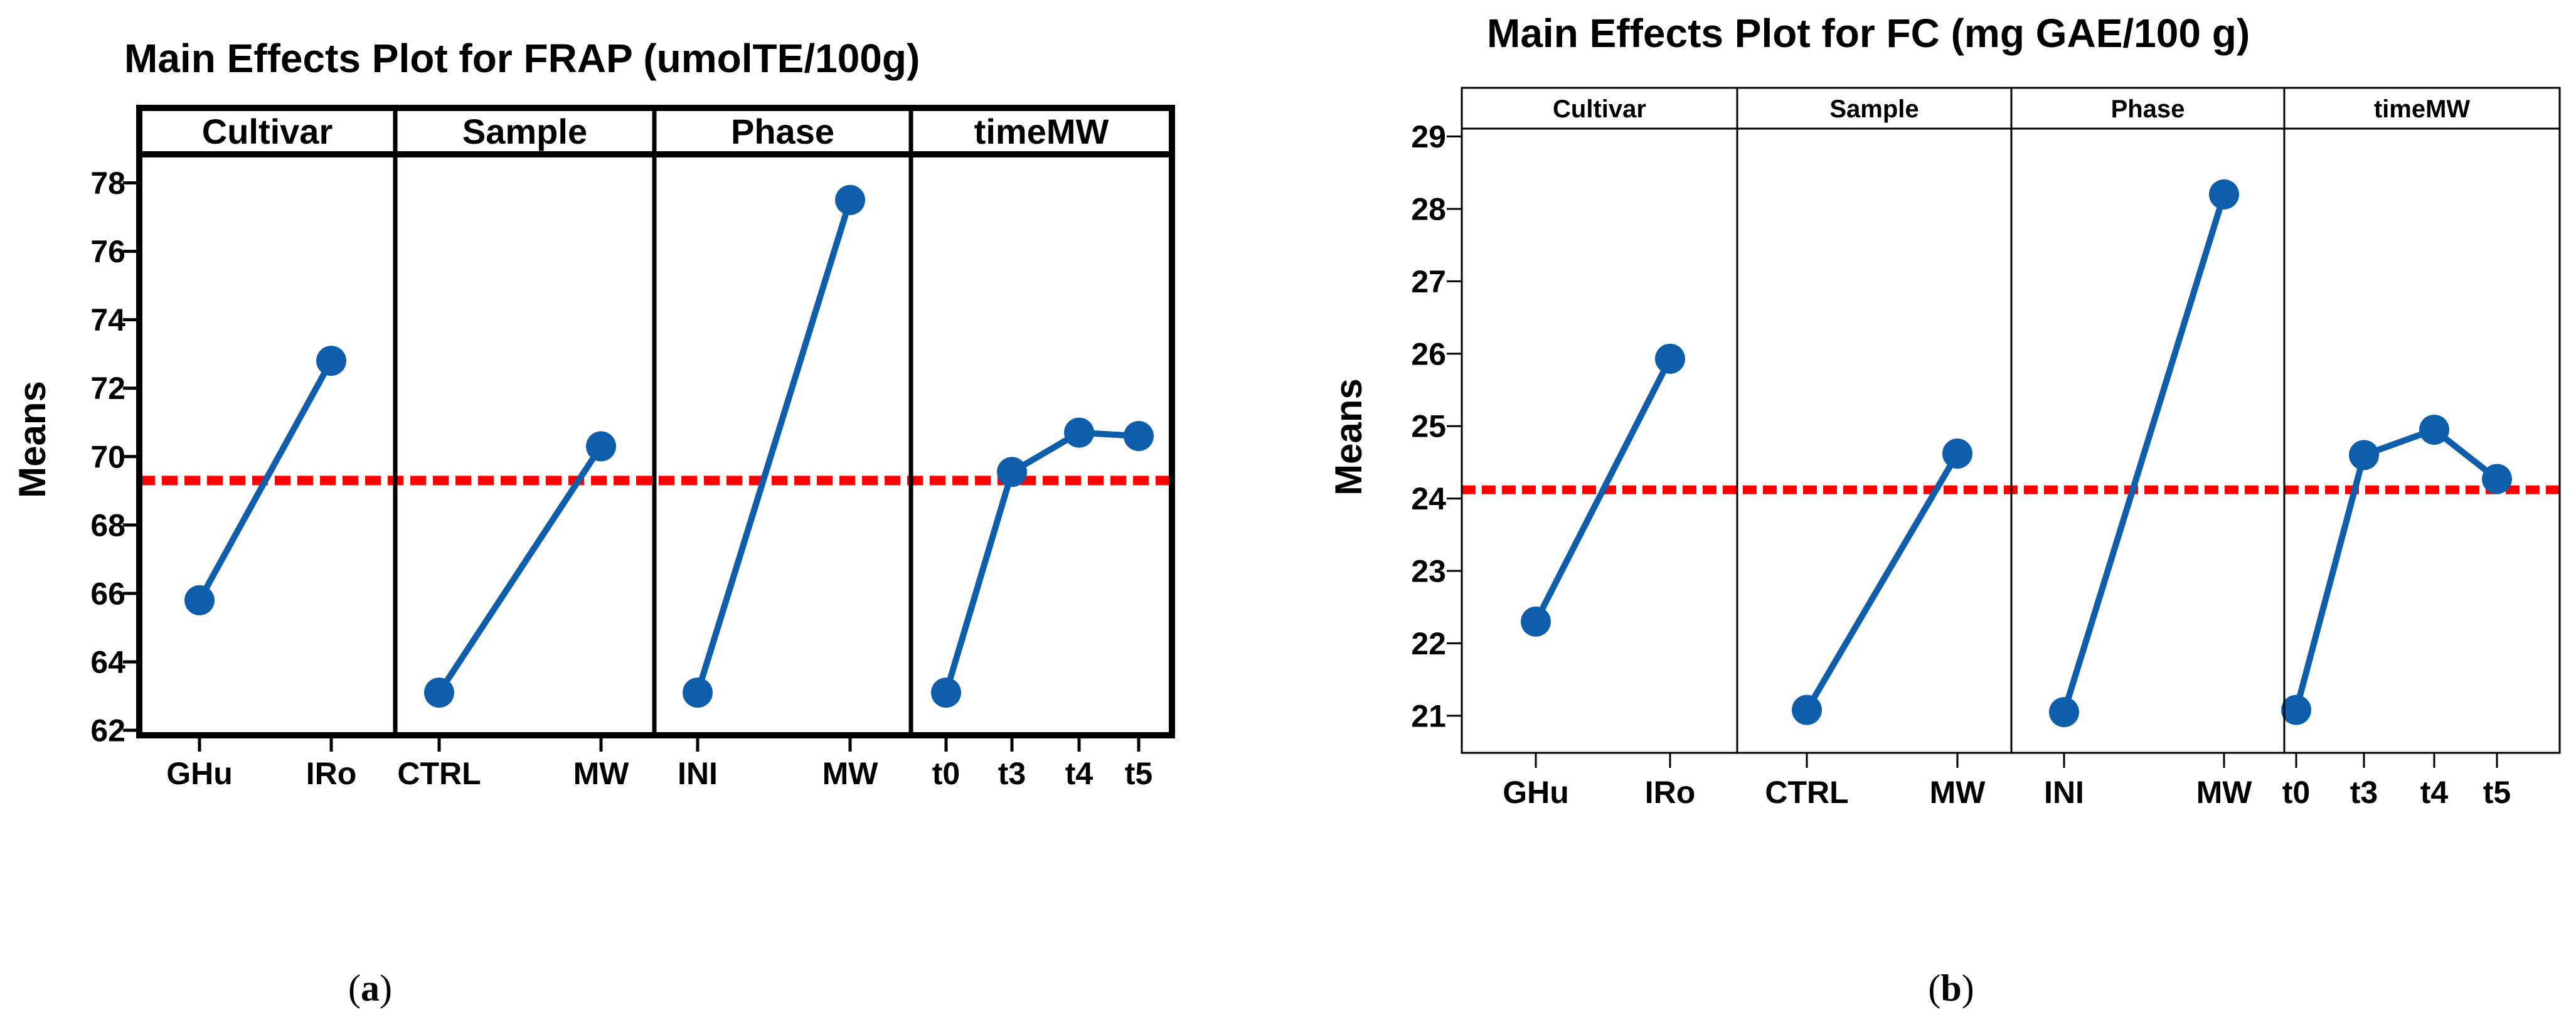  I want to click on y-tick-label: 76, so click(108, 252).